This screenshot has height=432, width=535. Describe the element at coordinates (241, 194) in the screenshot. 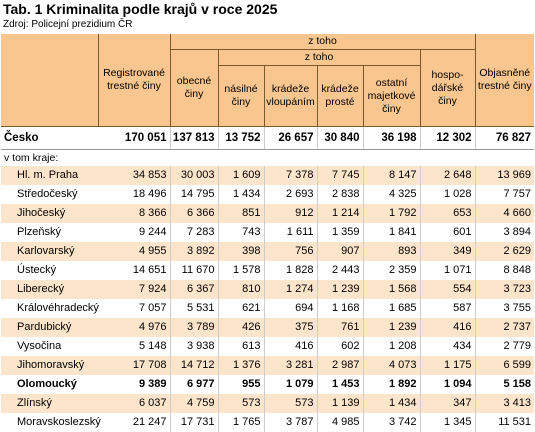

I see `cell: 1 434` at that location.